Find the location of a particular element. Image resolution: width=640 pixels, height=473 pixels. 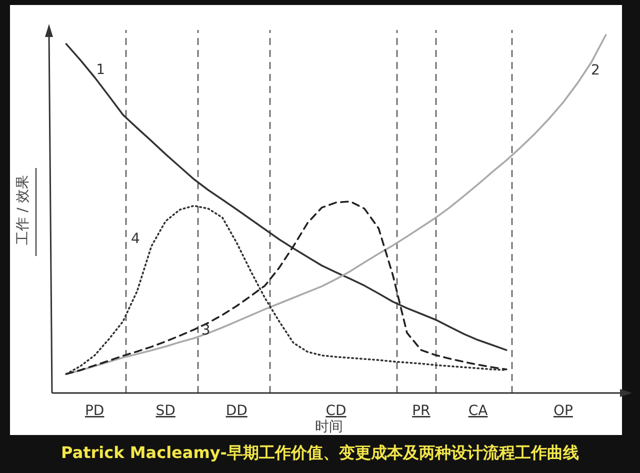

x-tick-label: SD is located at coordinates (166, 411).